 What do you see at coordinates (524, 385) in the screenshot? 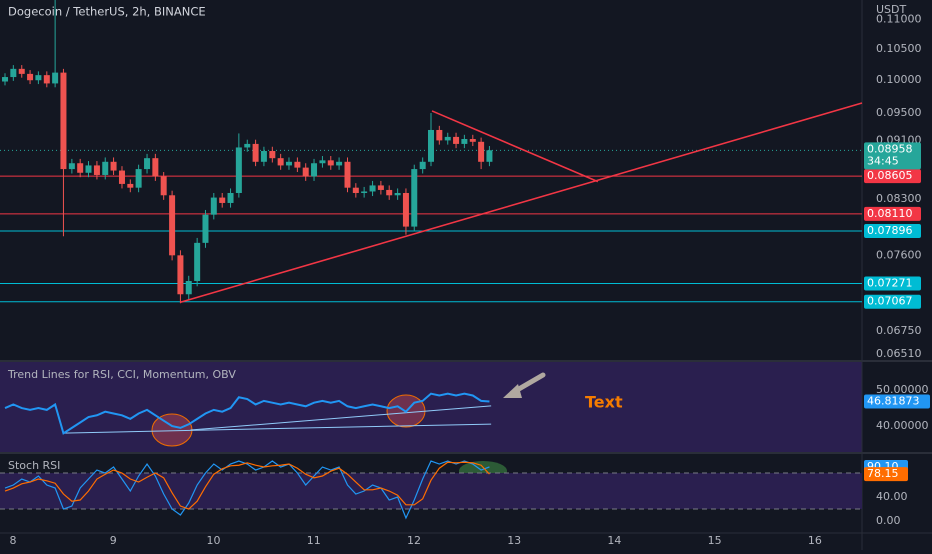
I see `arrow` at bounding box center [524, 385].